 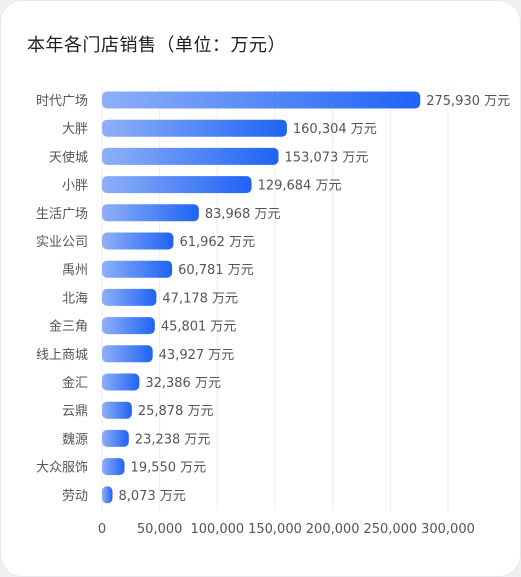 What do you see at coordinates (160, 529) in the screenshot?
I see `x-tick-label: 50,000` at bounding box center [160, 529].